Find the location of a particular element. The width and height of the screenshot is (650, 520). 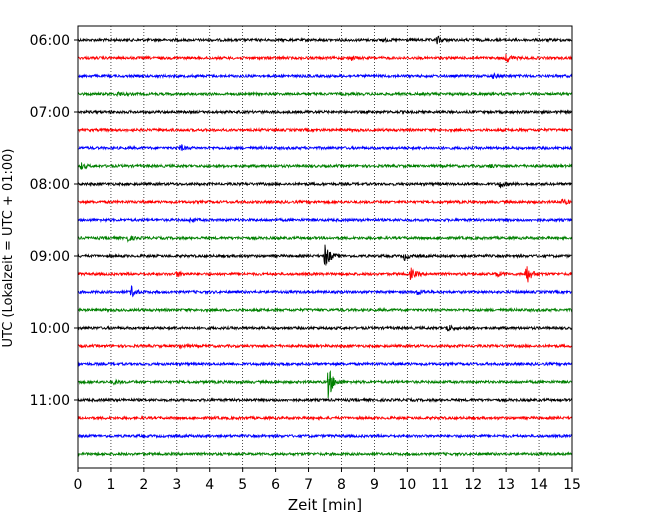

x-tick-label: 7 is located at coordinates (308, 485).